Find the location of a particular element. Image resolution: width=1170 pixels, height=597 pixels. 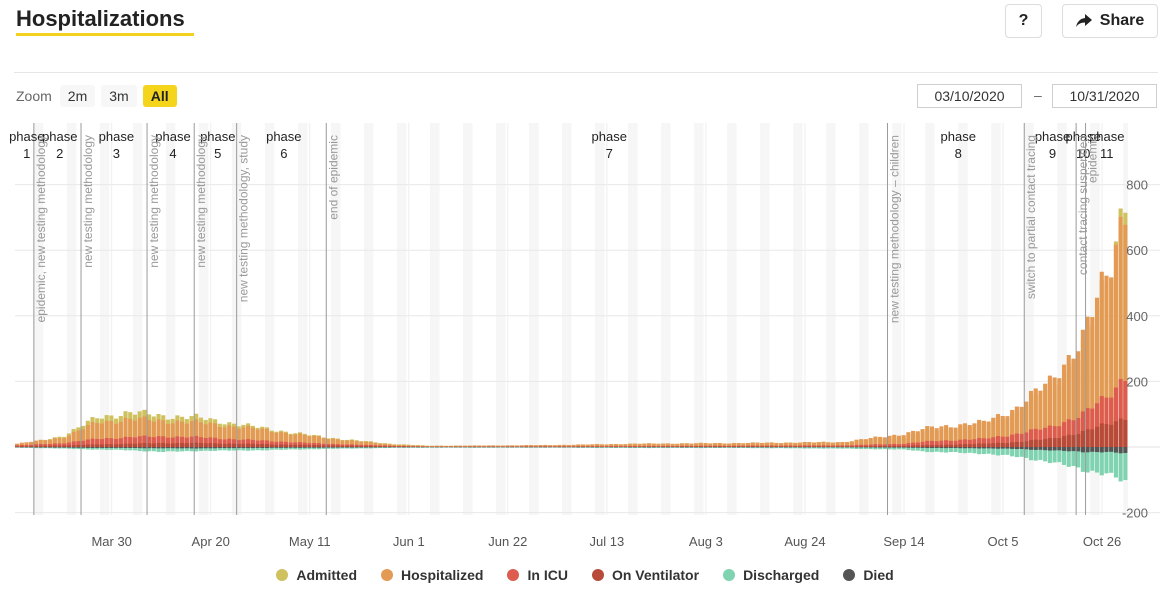

legend-item-died: Died is located at coordinates (868, 575).